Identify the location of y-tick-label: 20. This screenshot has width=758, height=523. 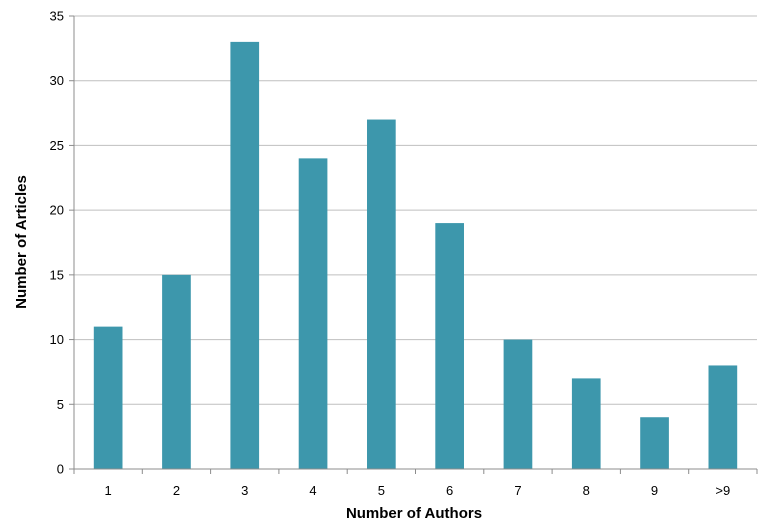
(57, 210).